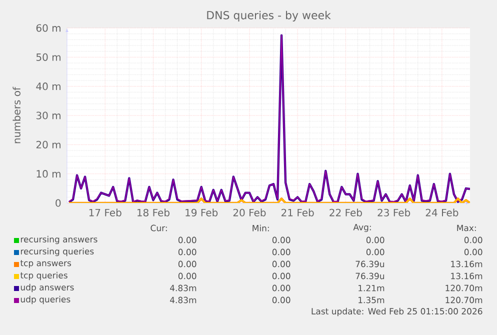 The image size is (497, 335). What do you see at coordinates (362, 228) in the screenshot?
I see `text: Avg:` at bounding box center [362, 228].